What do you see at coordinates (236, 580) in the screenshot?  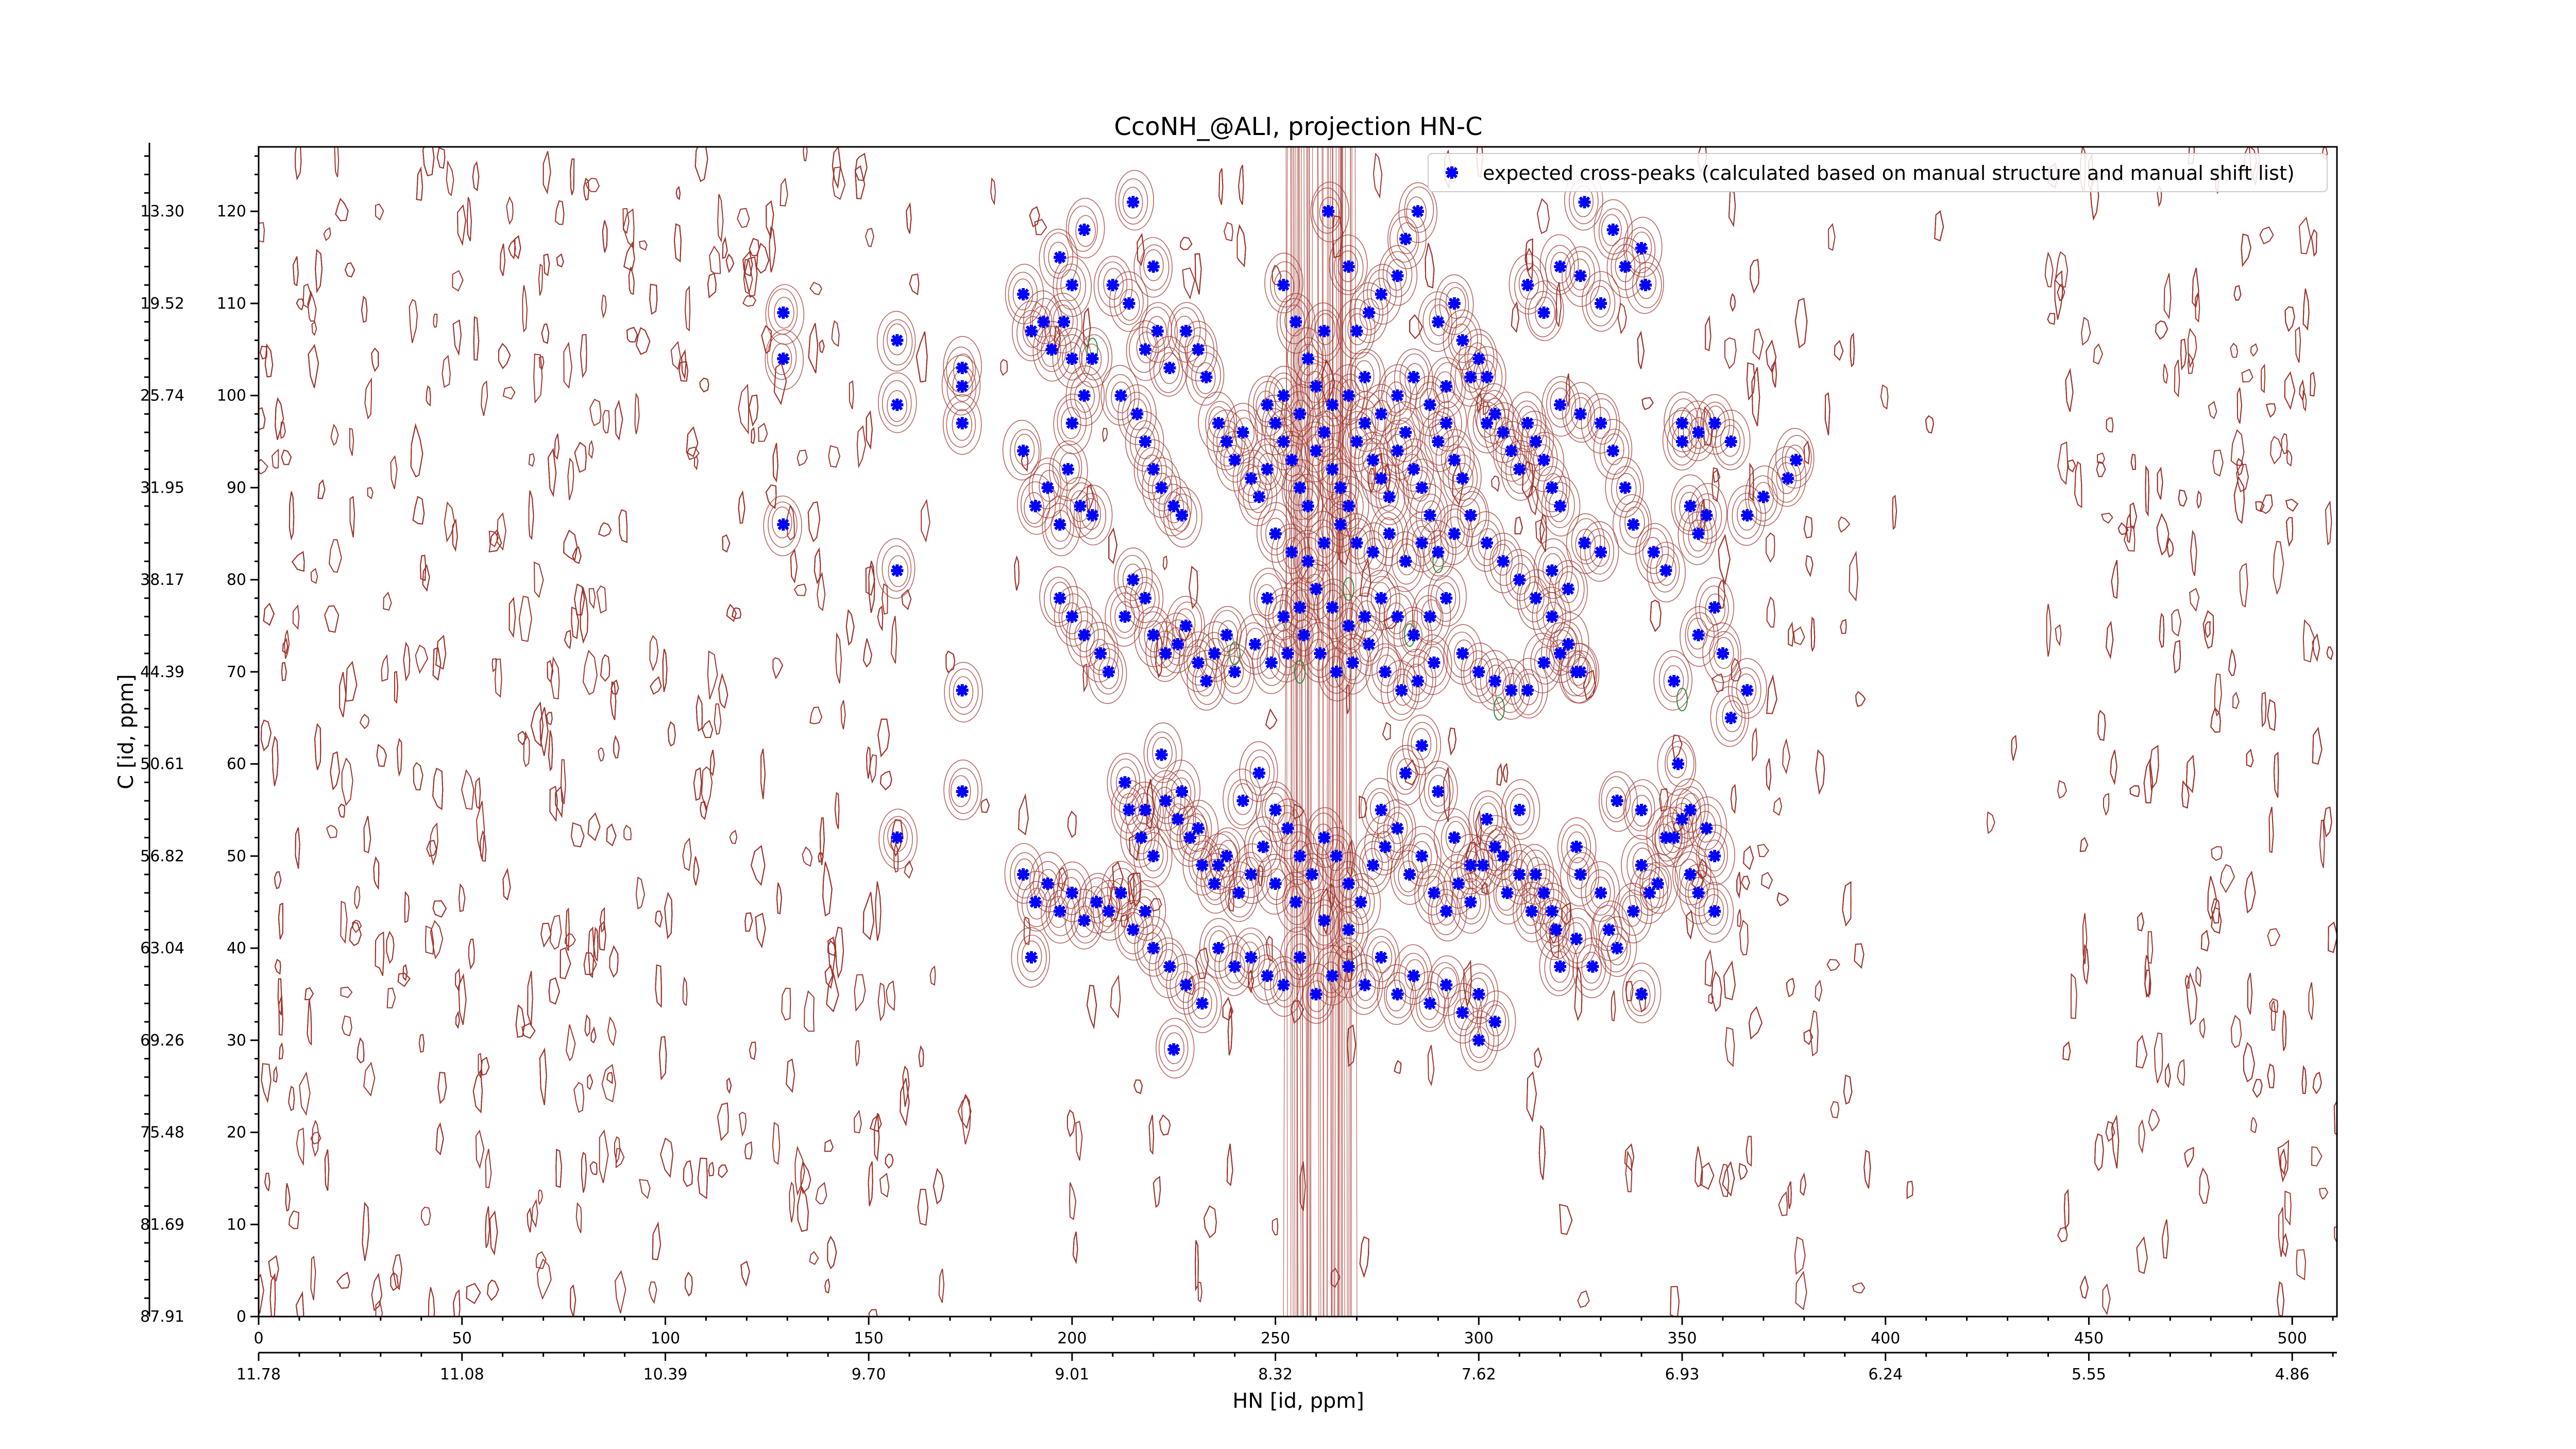 I see `y-tick-label: 80` at bounding box center [236, 580].